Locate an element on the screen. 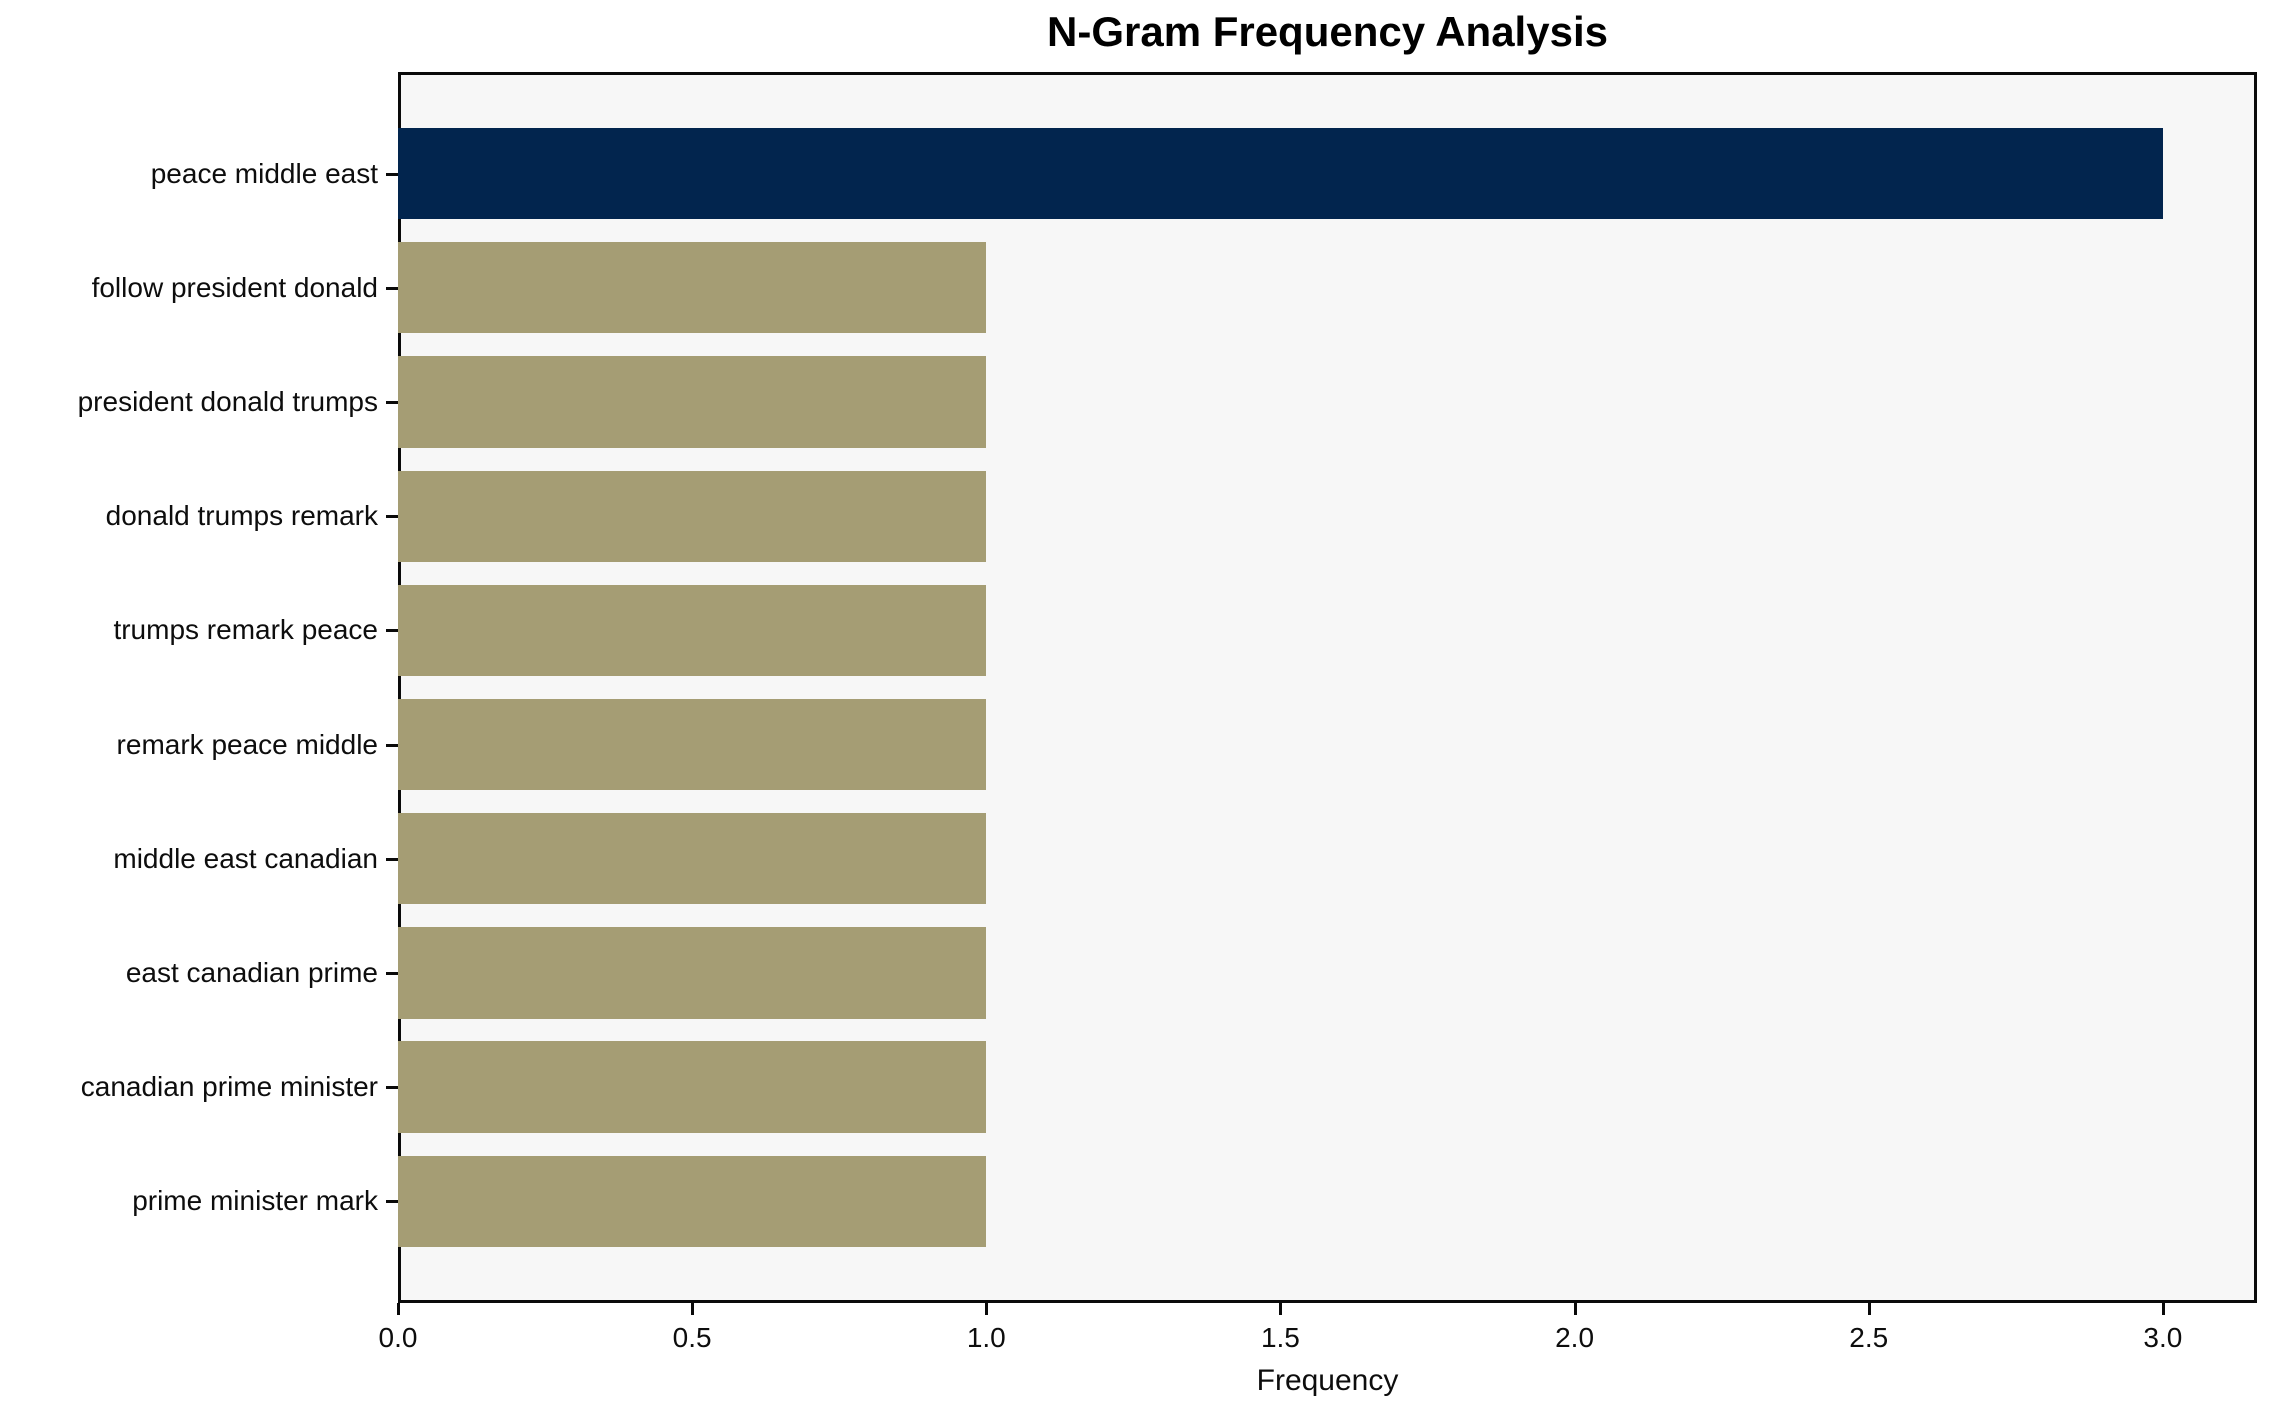 This screenshot has height=1414, width=2276. bar-president-donald-trumps is located at coordinates (692, 402).